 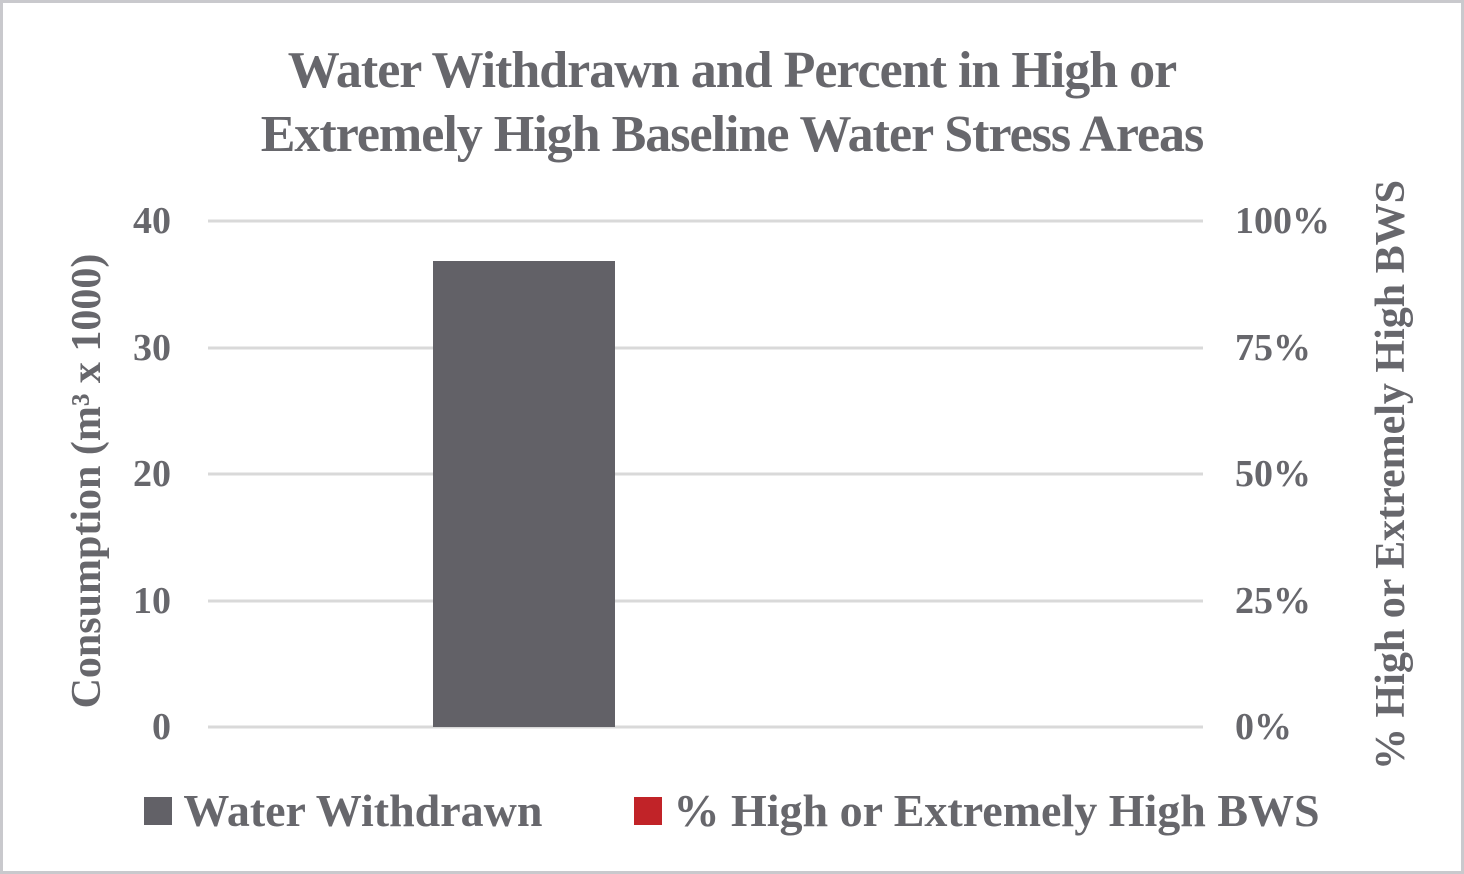 I want to click on legend-item-water-withdrawn: Water Withdrawn, so click(x=343, y=810).